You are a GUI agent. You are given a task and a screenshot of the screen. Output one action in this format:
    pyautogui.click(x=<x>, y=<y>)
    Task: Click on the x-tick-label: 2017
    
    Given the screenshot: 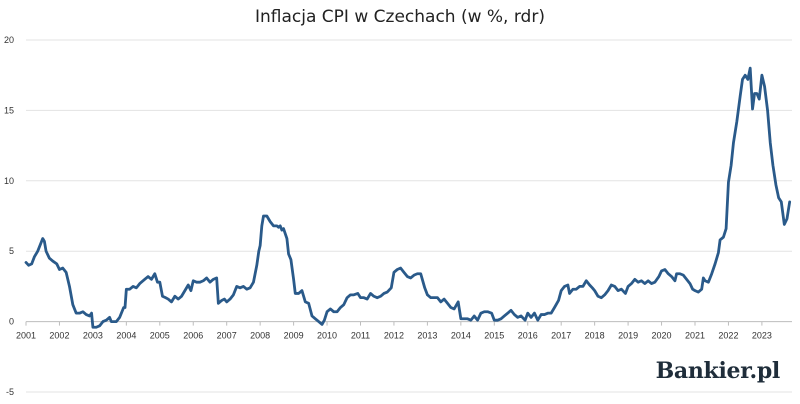 What is the action you would take?
    pyautogui.click(x=561, y=336)
    